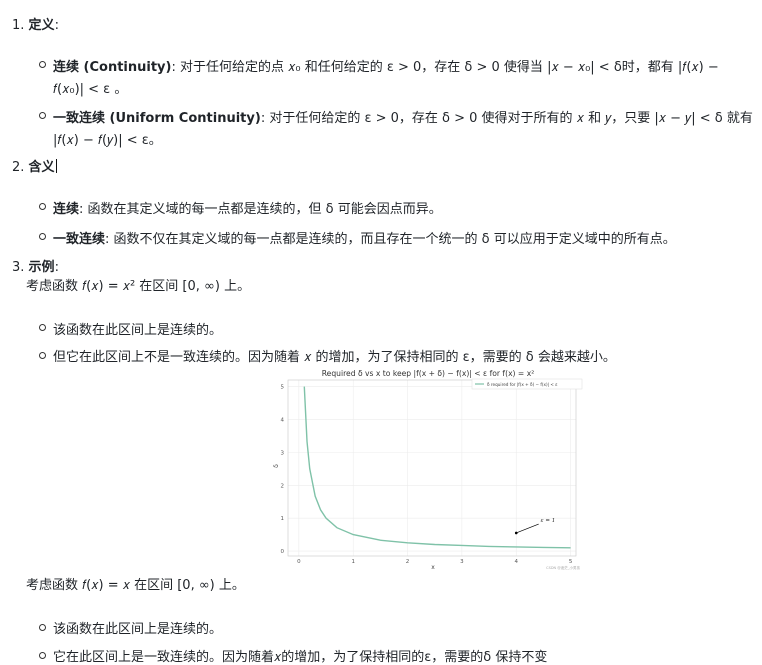  I want to click on meaning-continuity: 连续: 函数在其定义域的每一点都是连续的，但 δ 可能会因点而异。, so click(247, 207).